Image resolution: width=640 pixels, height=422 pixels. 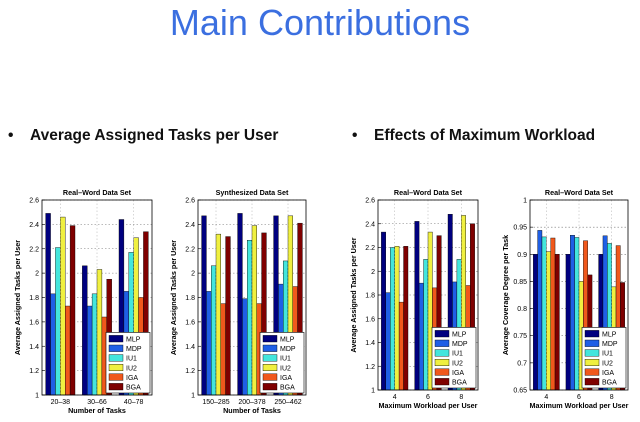 I want to click on y-tick-label: 0.7, so click(x=522, y=363).